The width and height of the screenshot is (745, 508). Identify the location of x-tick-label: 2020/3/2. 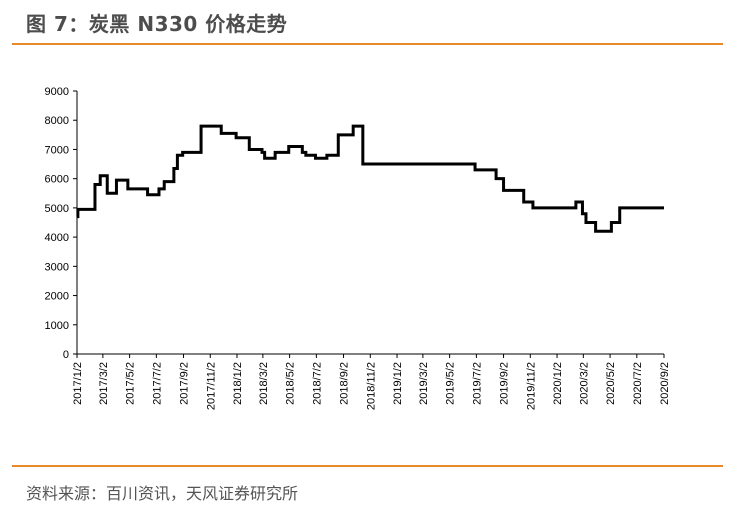
(584, 383).